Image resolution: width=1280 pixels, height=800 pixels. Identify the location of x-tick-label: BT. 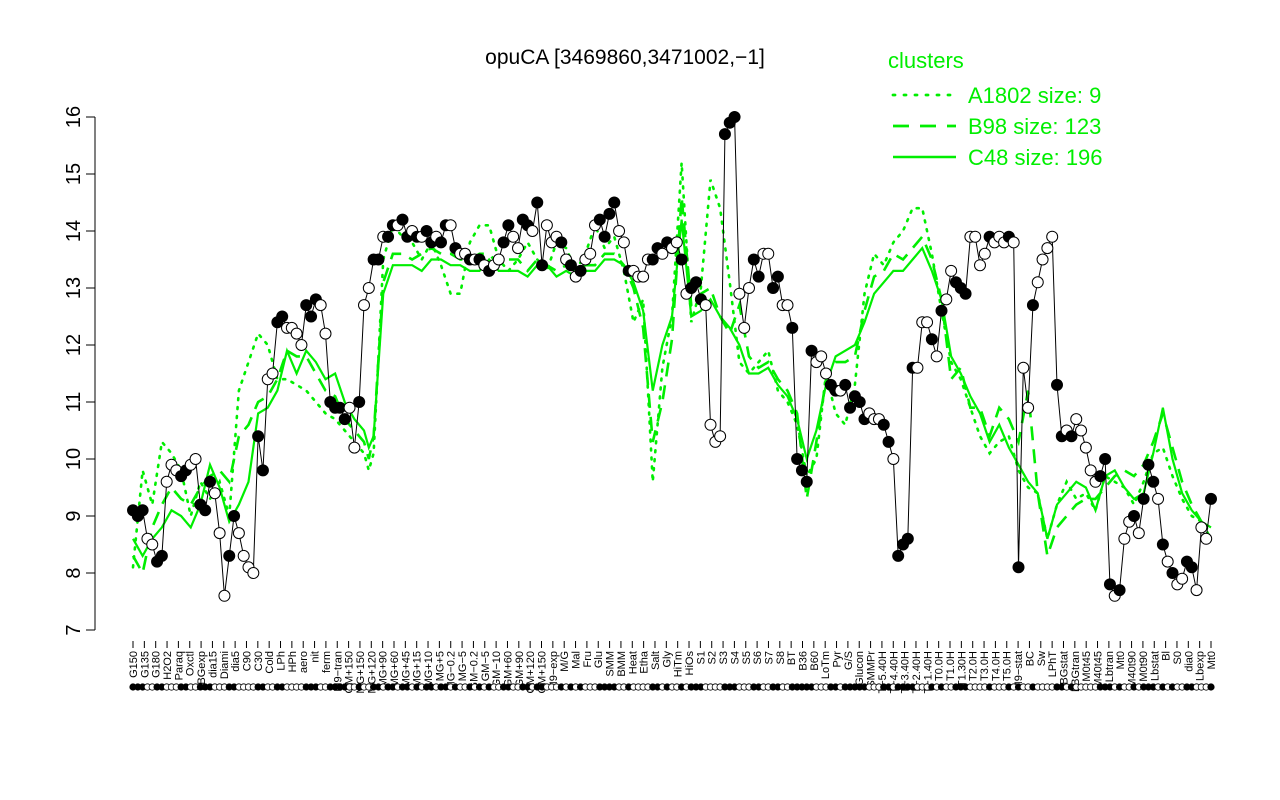
(792, 658).